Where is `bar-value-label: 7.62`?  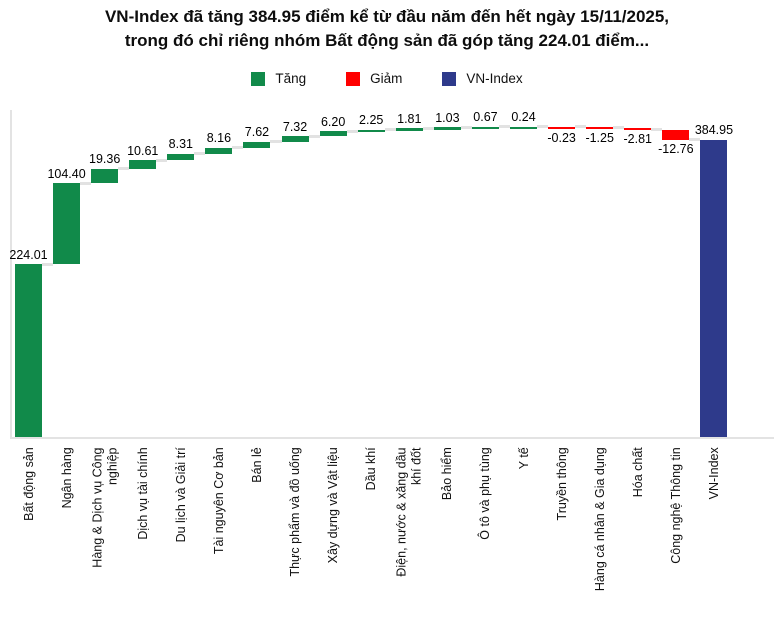 bar-value-label: 7.62 is located at coordinates (257, 132).